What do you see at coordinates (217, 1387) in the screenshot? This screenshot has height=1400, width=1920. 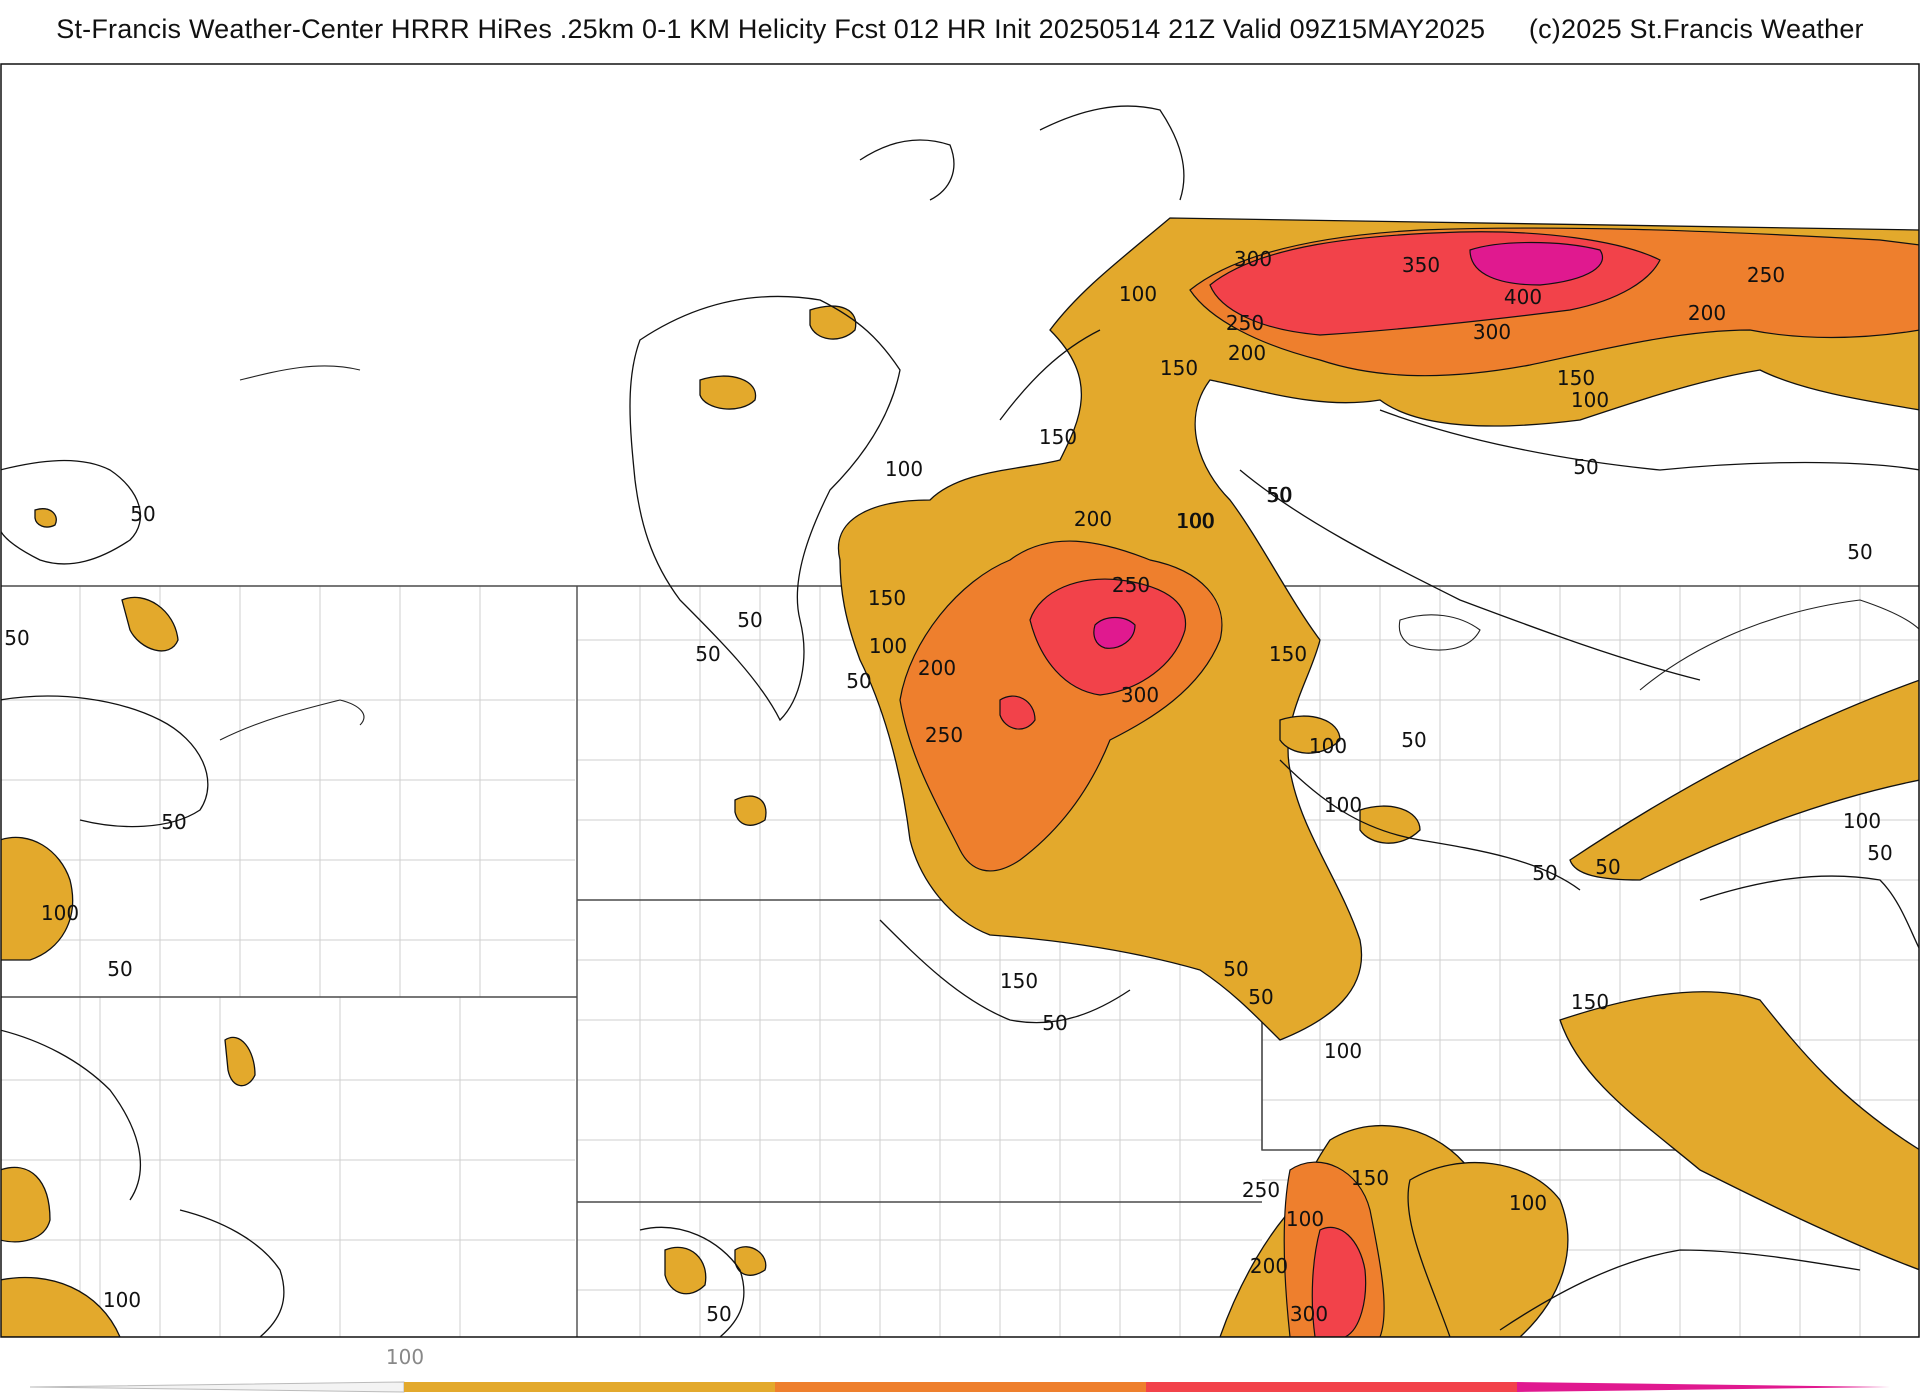 I see `colorbar-low-extension` at bounding box center [217, 1387].